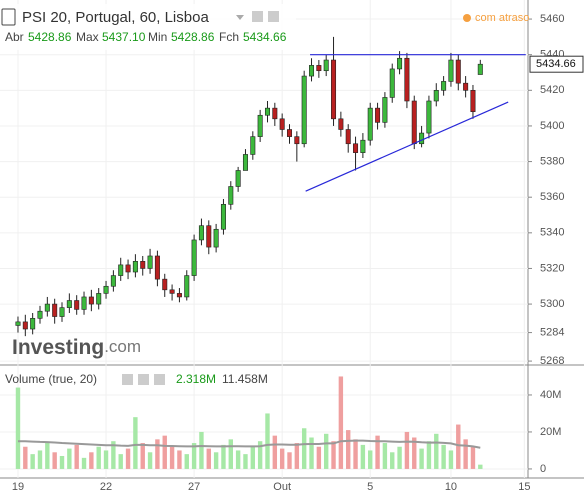 This screenshot has width=584, height=495. I want to click on volume-settings-icon, so click(143, 379).